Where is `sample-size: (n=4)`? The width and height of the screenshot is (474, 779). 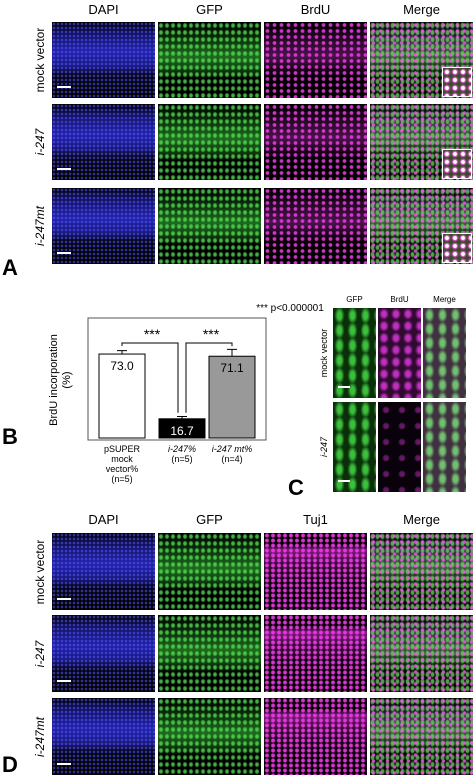
sample-size: (n=4) is located at coordinates (232, 459).